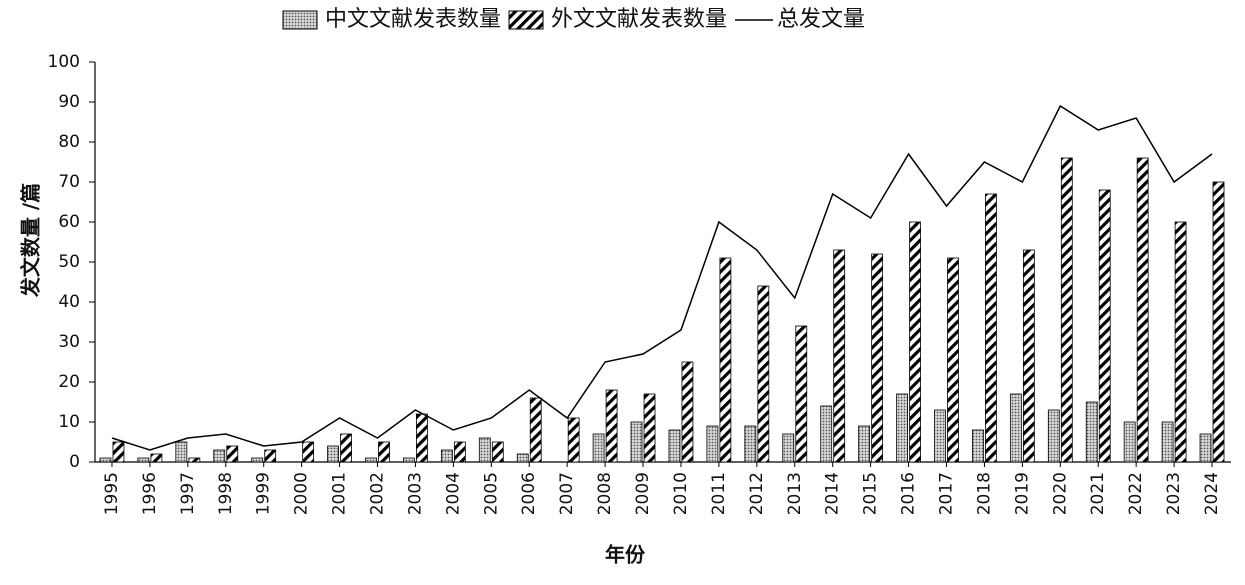 This screenshot has width=1245, height=585. I want to click on y-tick-label: 60, so click(69, 222).